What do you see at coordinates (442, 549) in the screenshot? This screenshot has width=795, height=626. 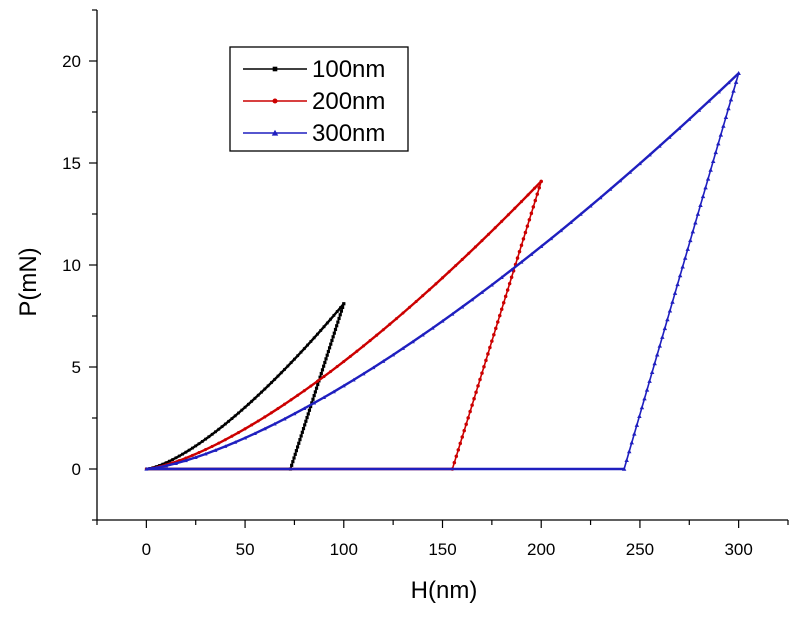 I see `x-tick-label: 150` at bounding box center [442, 549].